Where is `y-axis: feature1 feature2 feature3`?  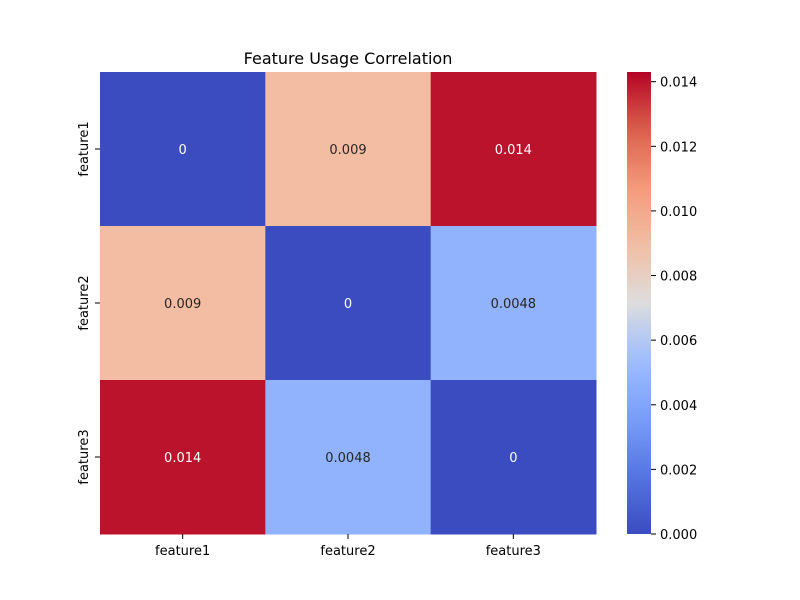 y-axis: feature1 feature2 feature3 is located at coordinates (88, 303).